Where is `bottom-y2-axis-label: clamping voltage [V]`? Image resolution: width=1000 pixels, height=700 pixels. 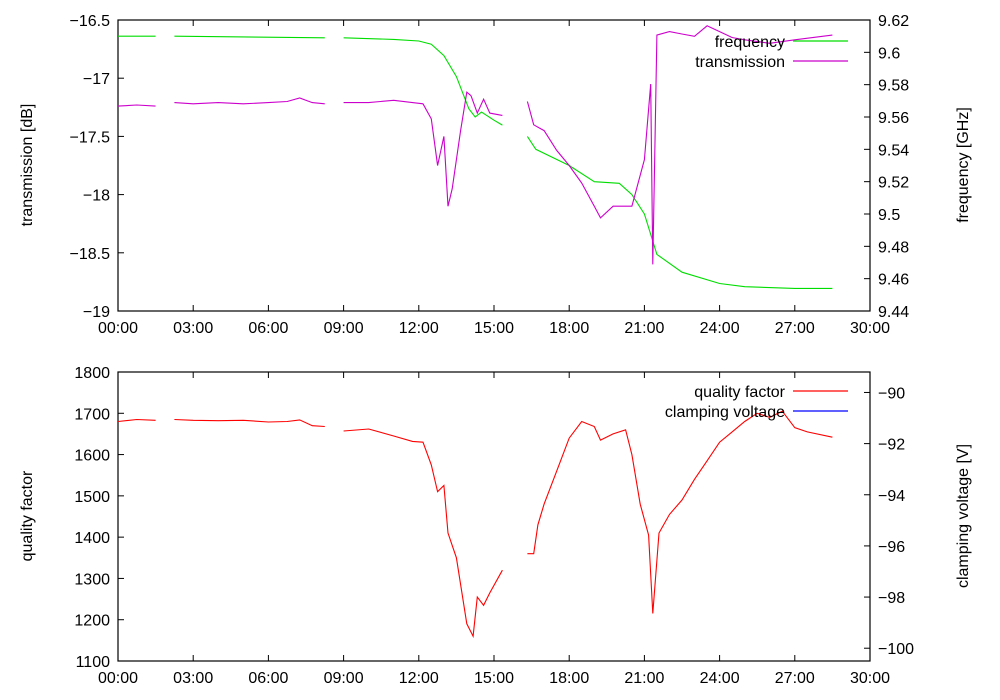 bottom-y2-axis-label: clamping voltage [V] is located at coordinates (963, 516).